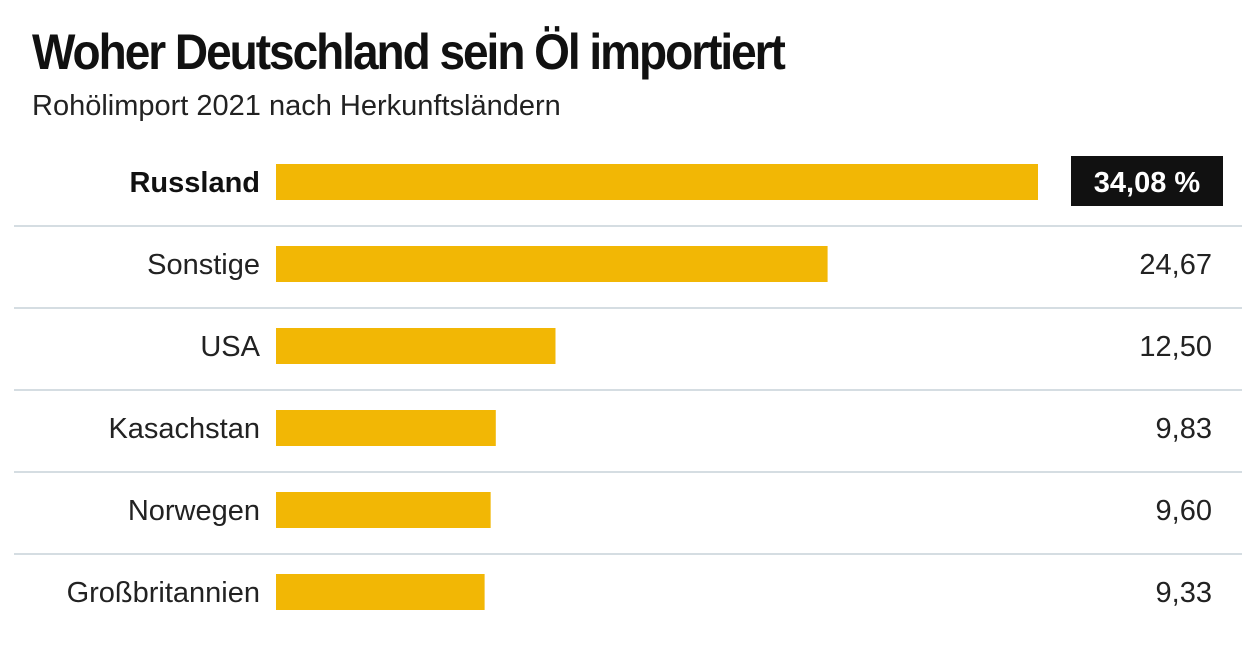 The image size is (1242, 660). I want to click on bar-row: Kasachstan 9,83, so click(660, 428).